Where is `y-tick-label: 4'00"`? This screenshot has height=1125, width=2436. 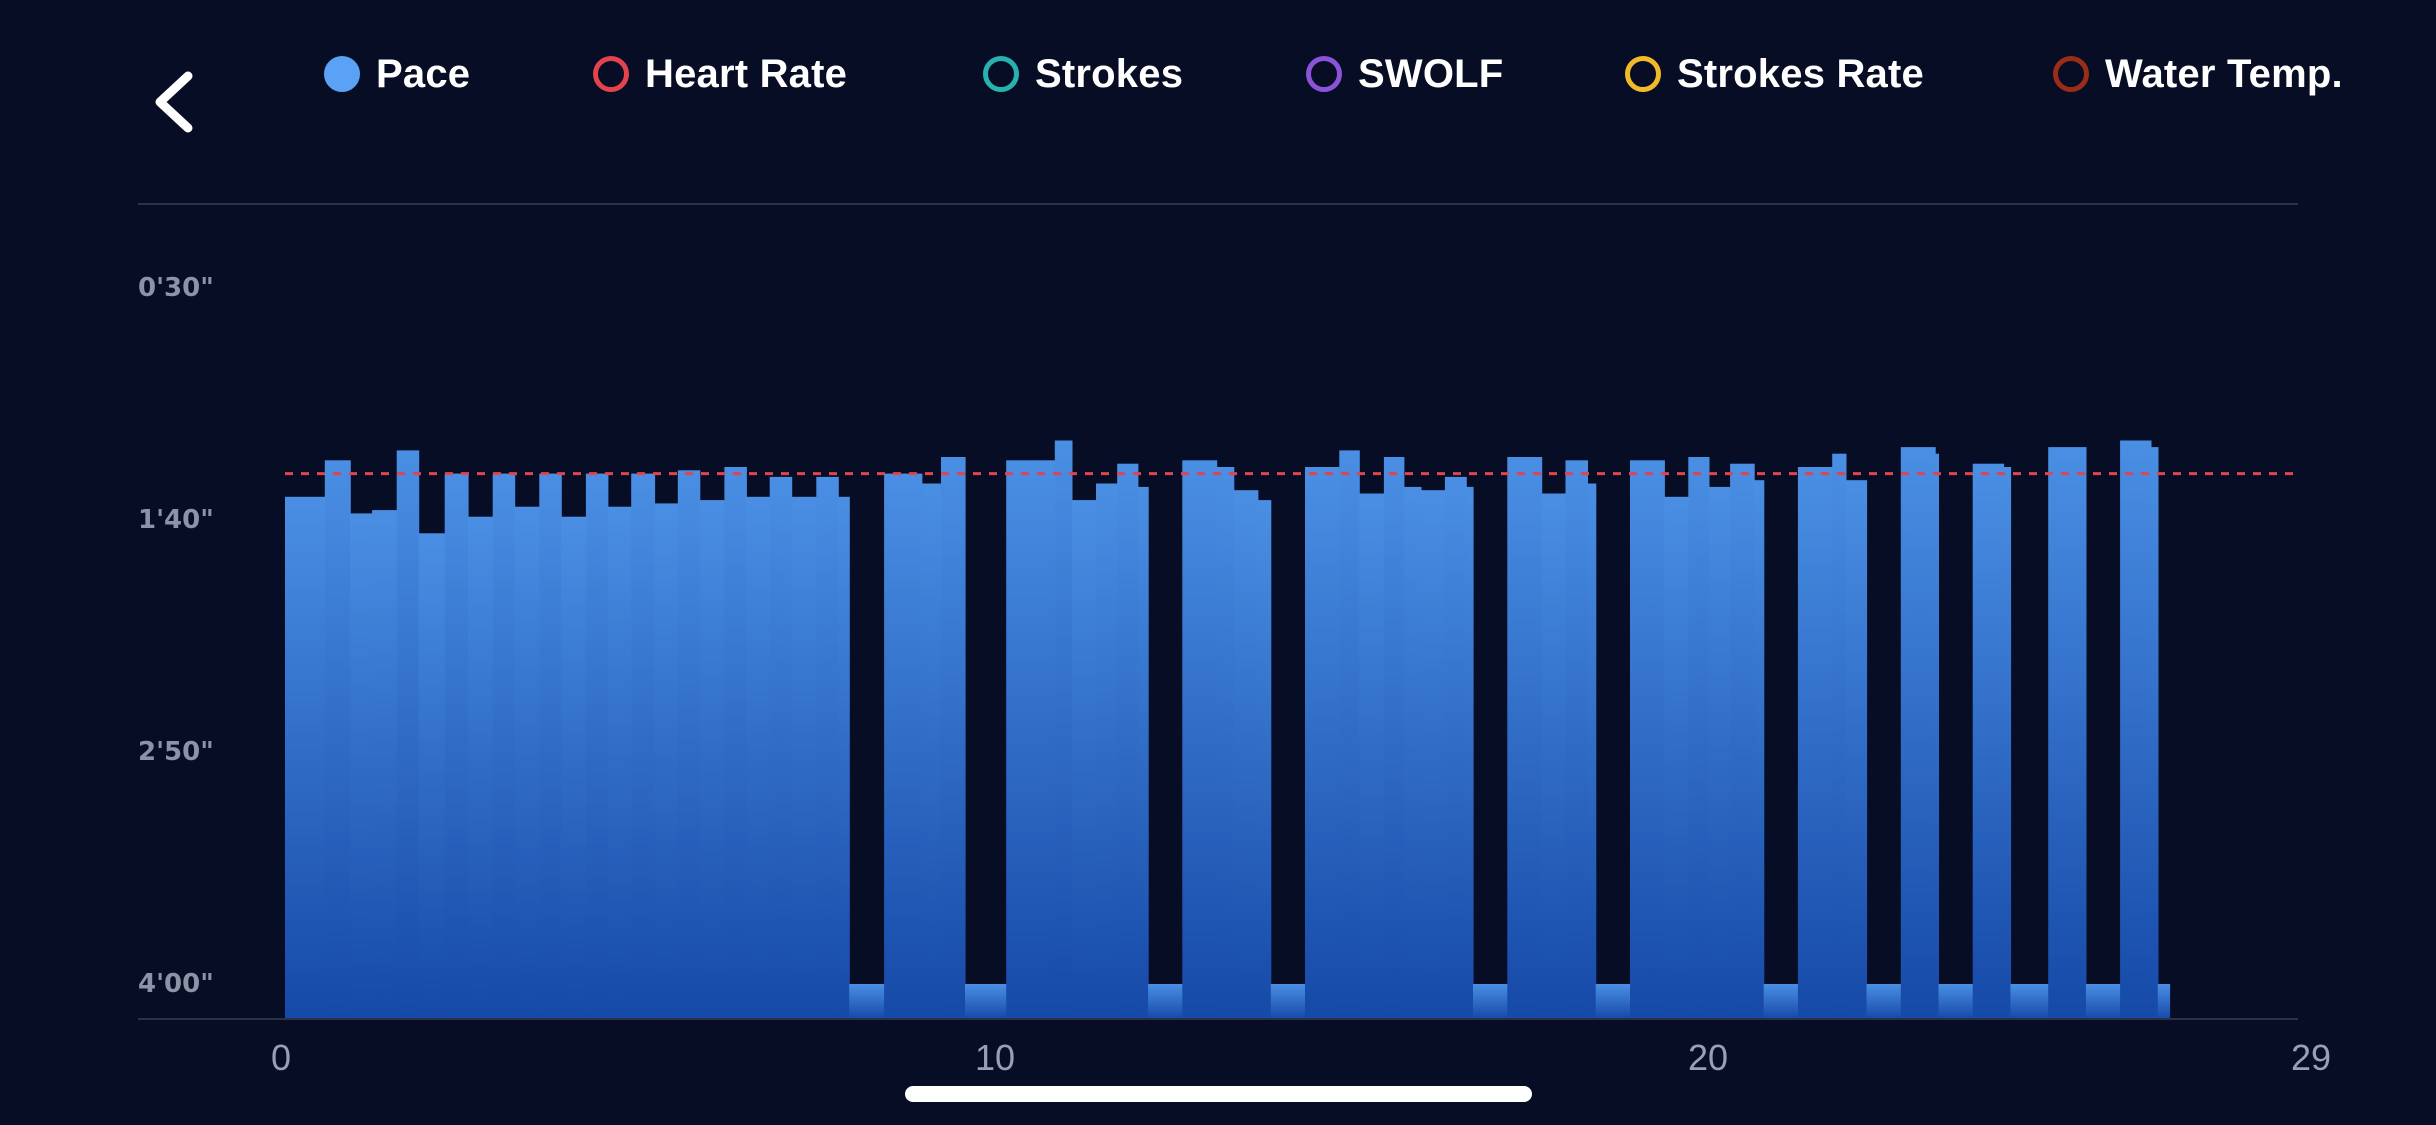 y-tick-label: 4'00" is located at coordinates (176, 984).